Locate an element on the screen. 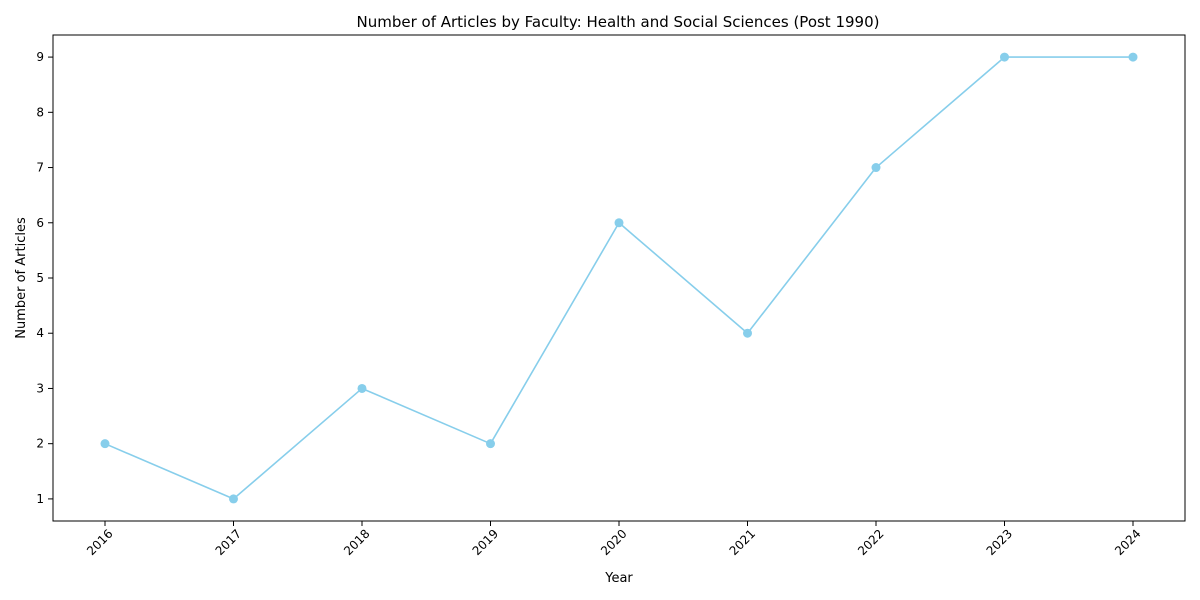  y-axis-label: Number of Articles is located at coordinates (21, 278).